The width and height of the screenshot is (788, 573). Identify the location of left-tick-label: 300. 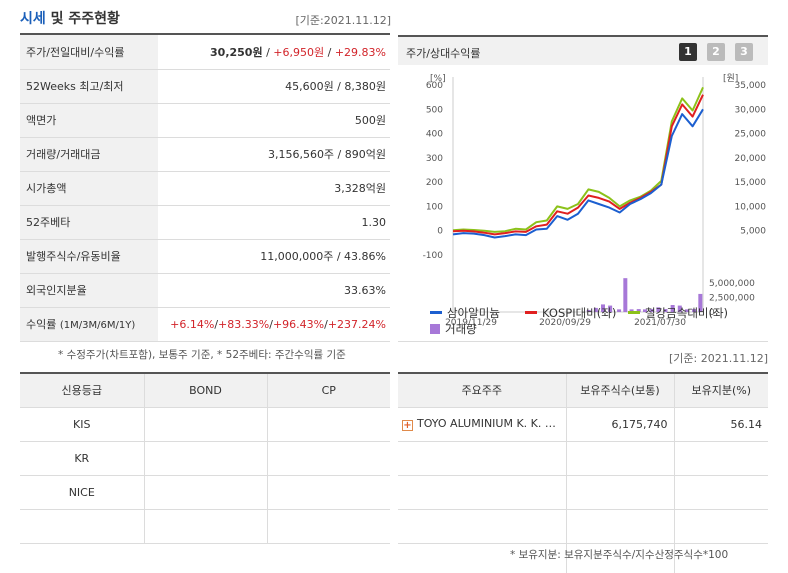
(434, 159).